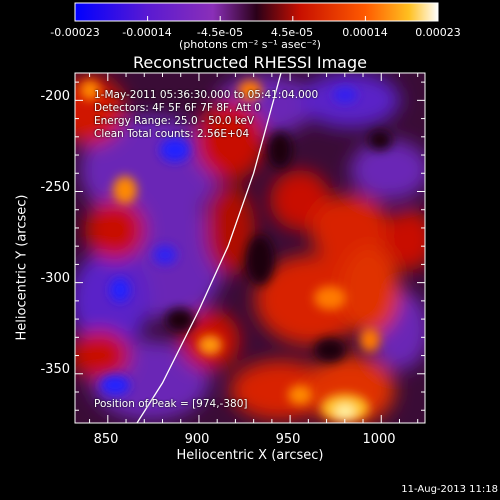 This screenshot has height=500, width=500. What do you see at coordinates (250, 44) in the screenshot?
I see `colorbar-unit-label: (photons cm⁻² s⁻¹ asec⁻²)` at bounding box center [250, 44].